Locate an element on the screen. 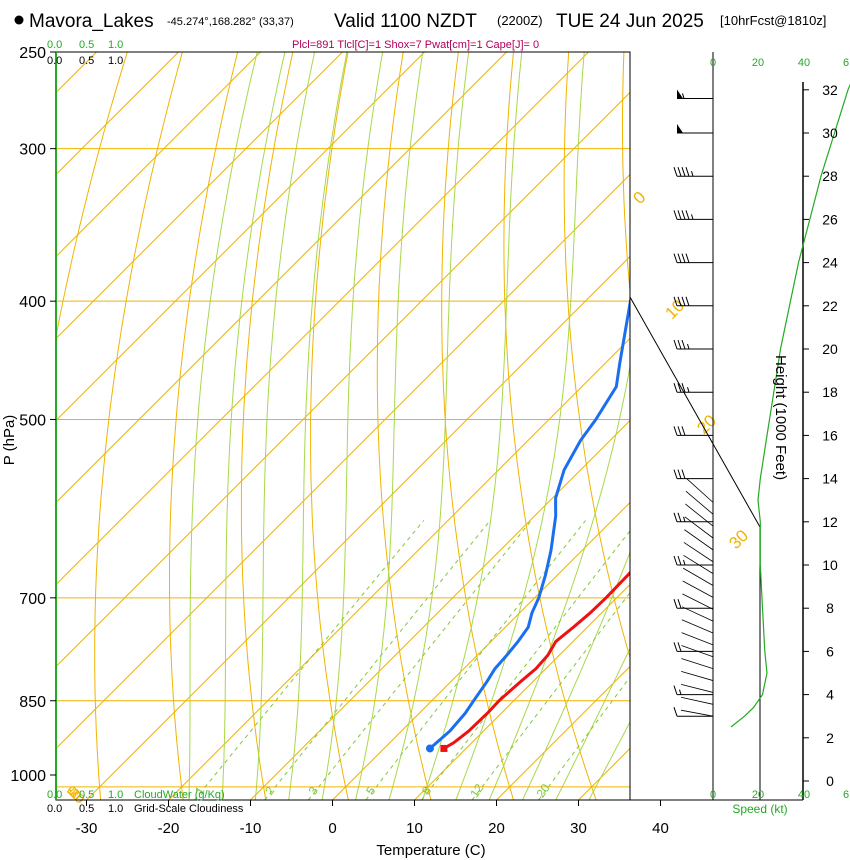 The width and height of the screenshot is (850, 860). dewpoint-line is located at coordinates (529, 523).